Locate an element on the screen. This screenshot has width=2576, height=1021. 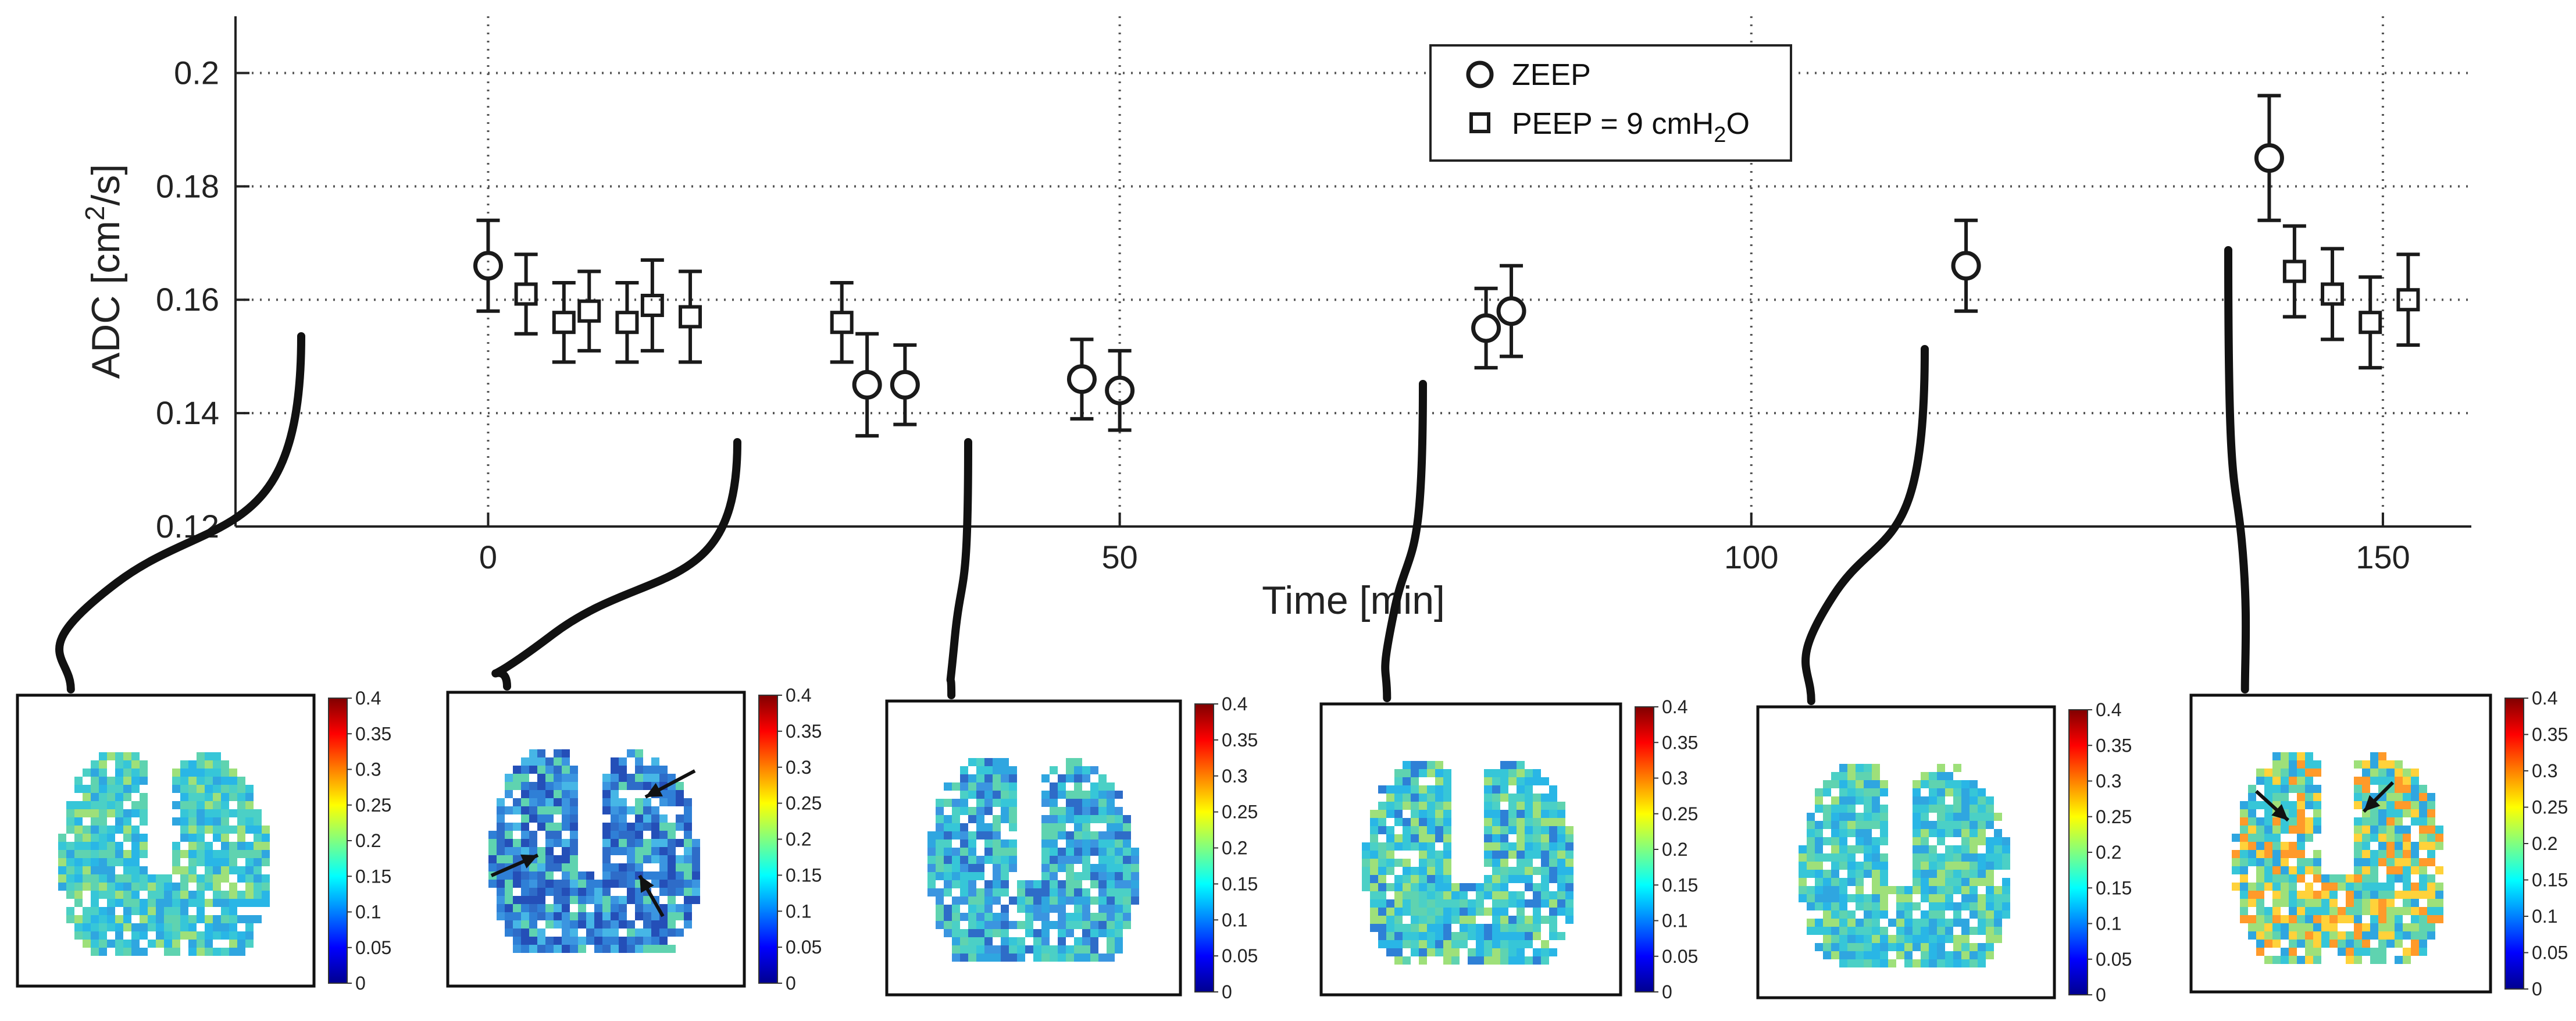
colorbar-tick-label: 0.1 is located at coordinates (368, 912).